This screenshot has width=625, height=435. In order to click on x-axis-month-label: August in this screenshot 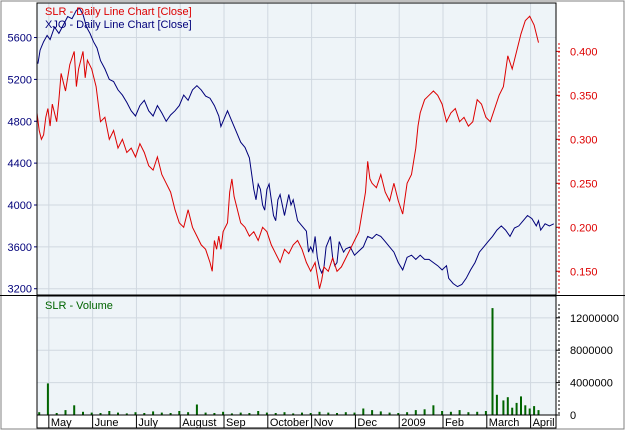, I will do `click(199, 423)`.